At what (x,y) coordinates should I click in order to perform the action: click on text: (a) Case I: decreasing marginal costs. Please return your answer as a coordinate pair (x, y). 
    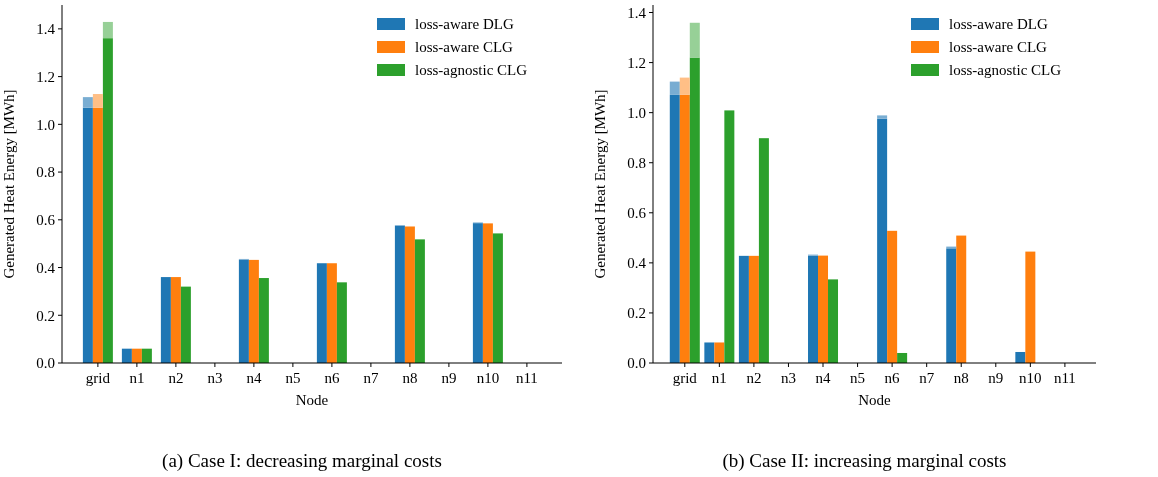
    Looking at the image, I should click on (302, 461).